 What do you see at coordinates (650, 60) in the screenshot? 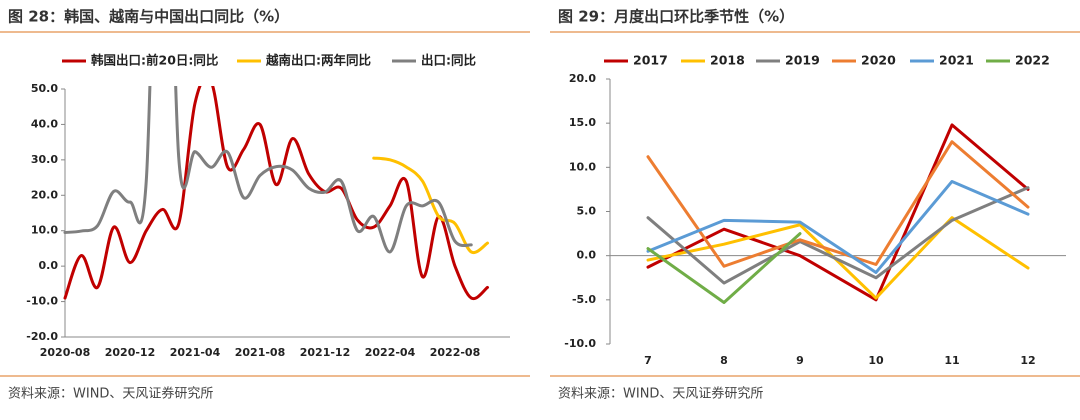
I see `legend-label: 2017` at bounding box center [650, 60].